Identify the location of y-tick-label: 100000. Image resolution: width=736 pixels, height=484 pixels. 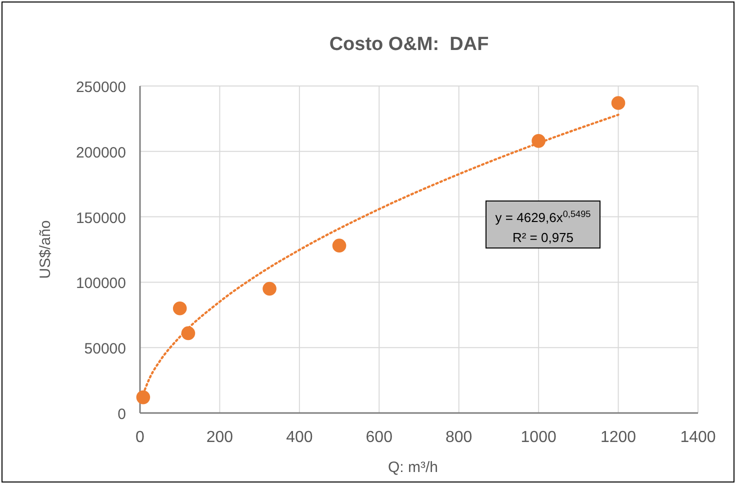
(101, 283).